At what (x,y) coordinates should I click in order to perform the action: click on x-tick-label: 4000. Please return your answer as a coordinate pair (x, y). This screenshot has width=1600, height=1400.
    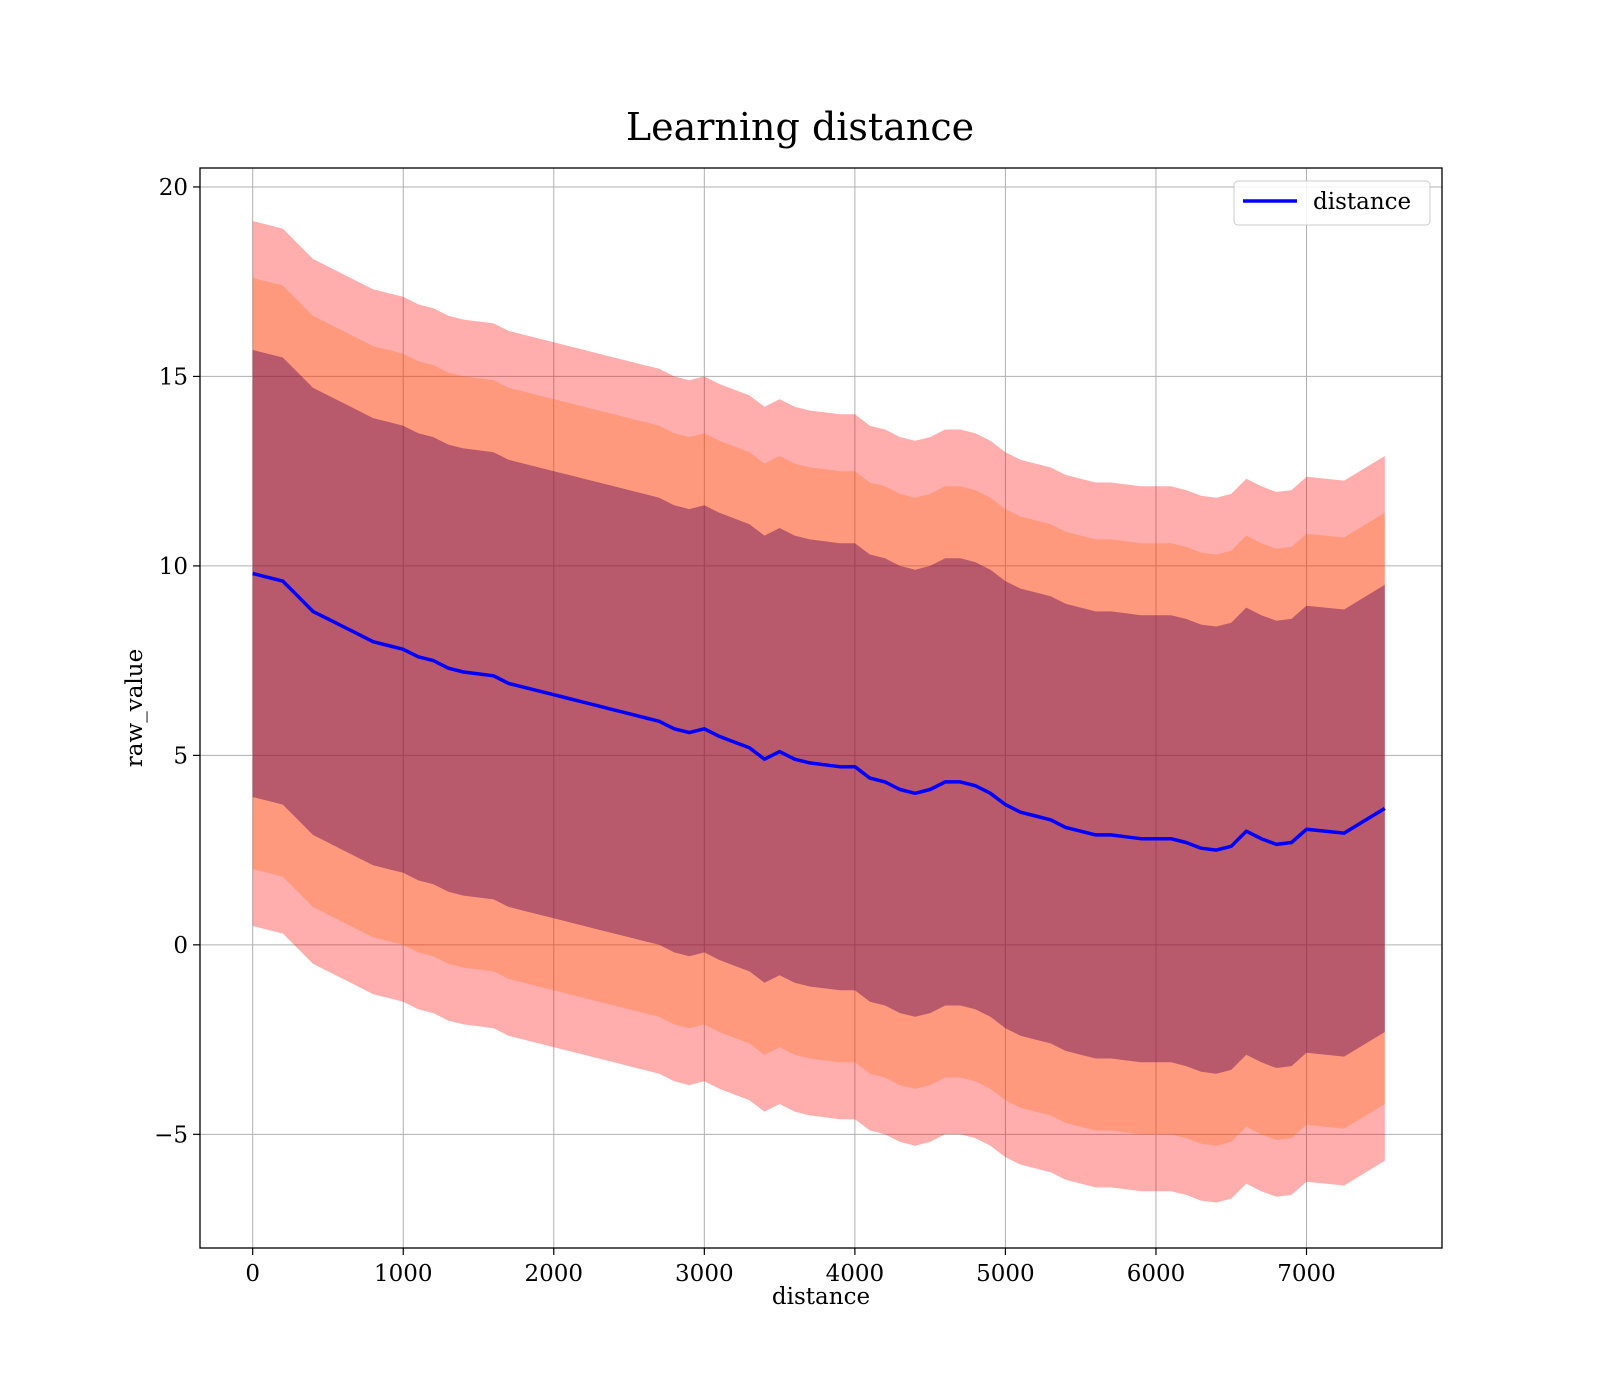
    Looking at the image, I should click on (855, 1274).